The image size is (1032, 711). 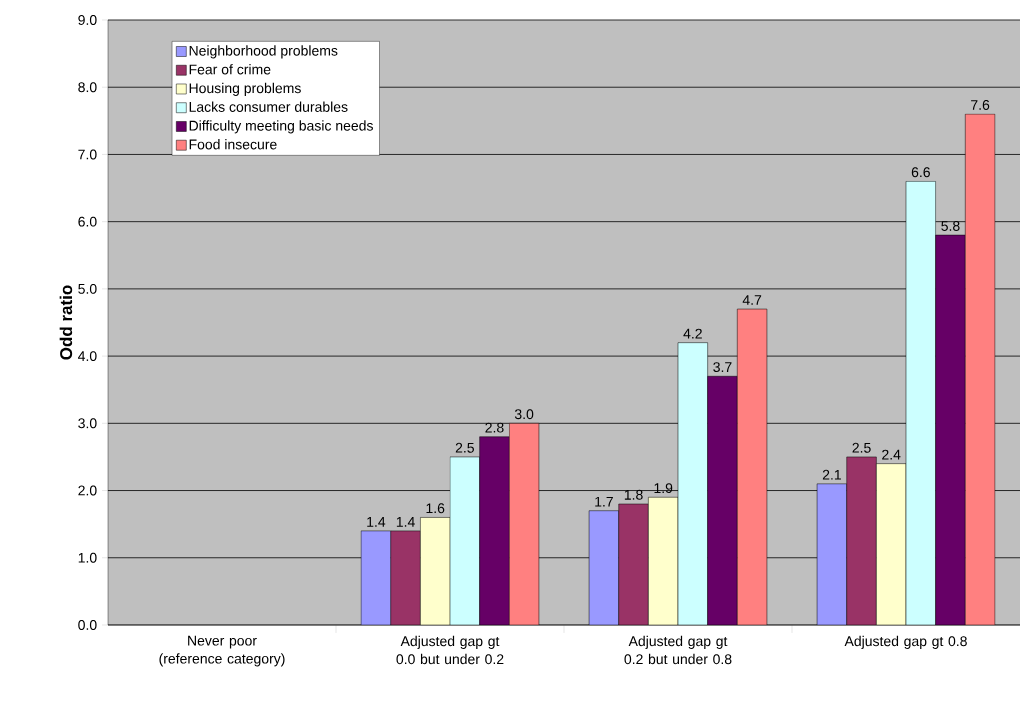 I want to click on y-tick-label: 1.0, so click(x=87, y=557).